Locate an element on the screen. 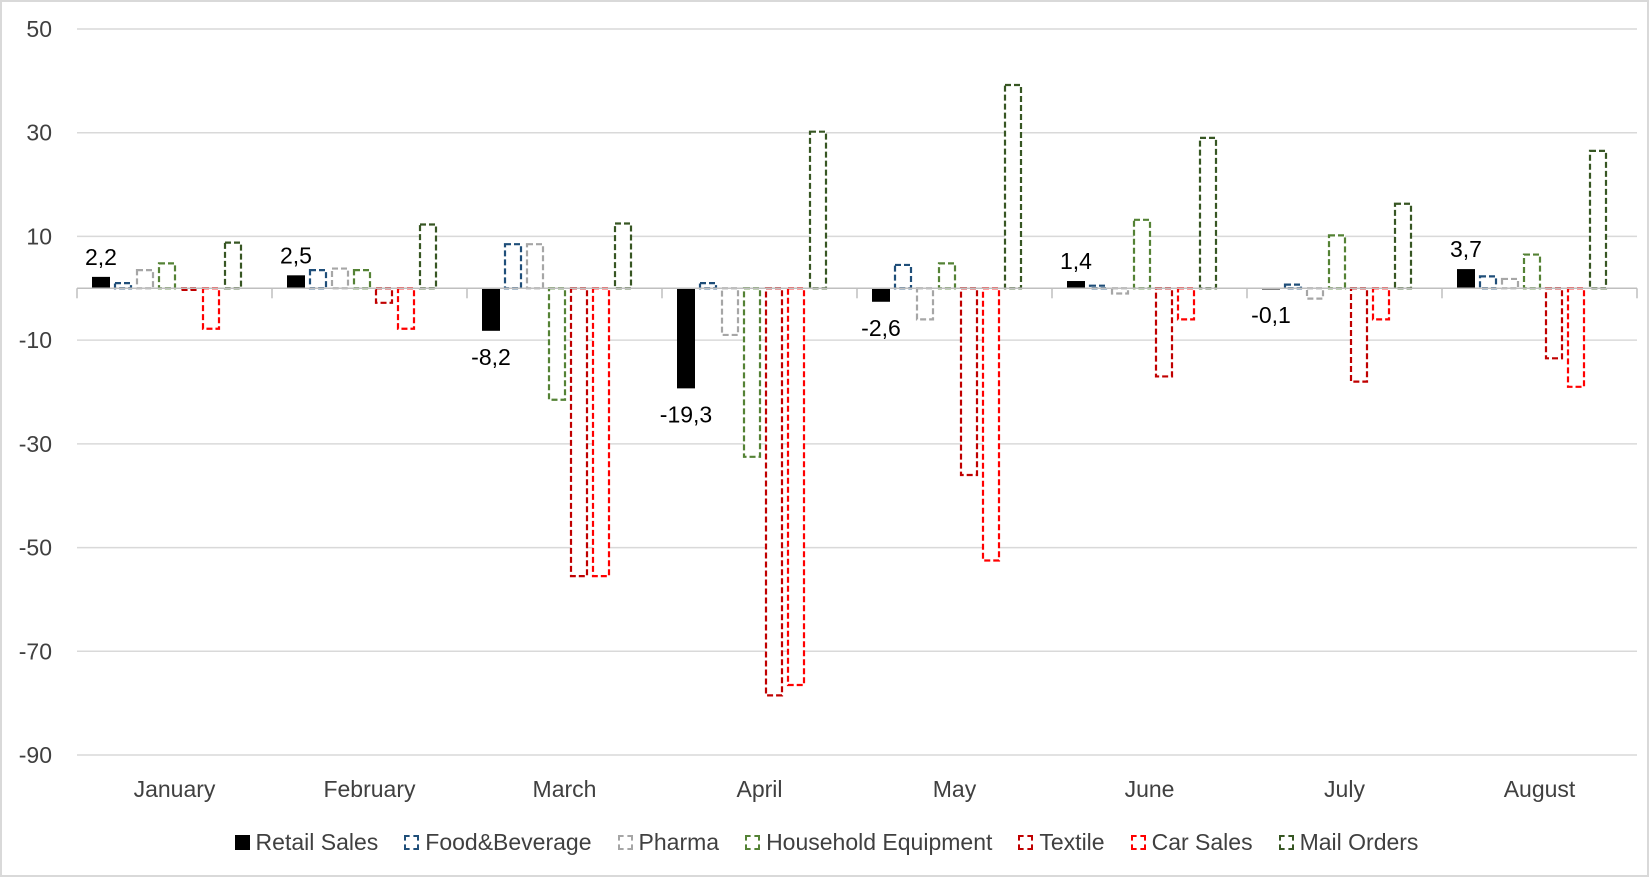  bar-household-equipment-april is located at coordinates (752, 372).